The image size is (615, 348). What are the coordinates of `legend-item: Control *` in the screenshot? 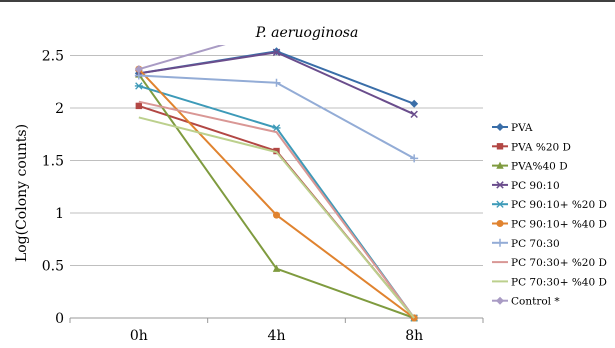 It's located at (526, 302).